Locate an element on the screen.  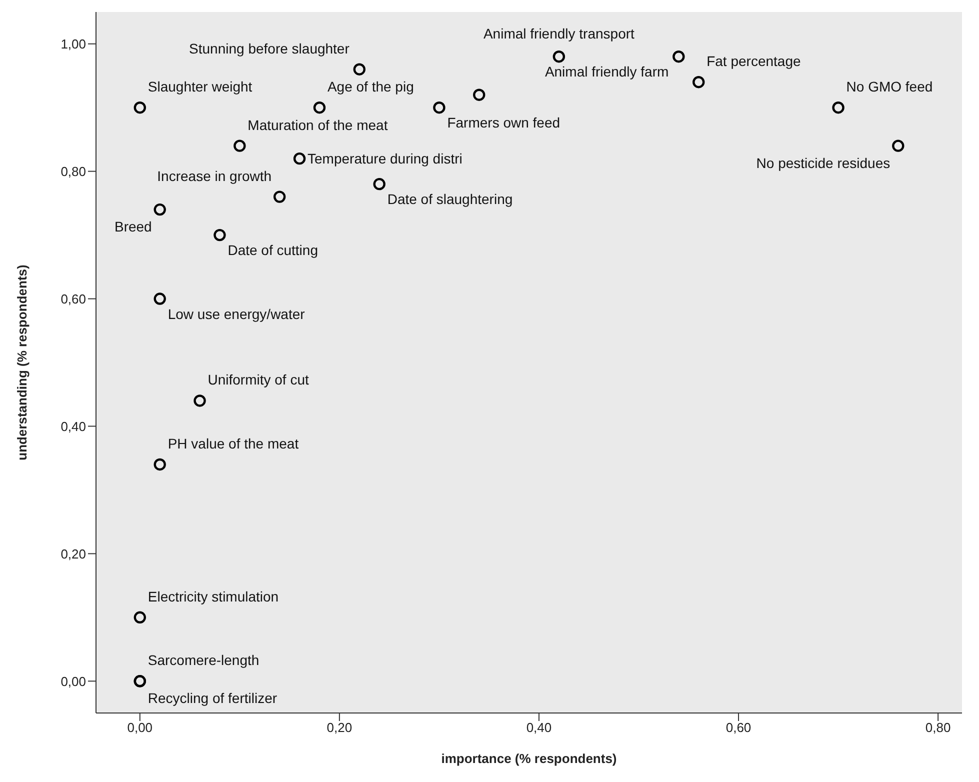
data-label: Farmers own feed is located at coordinates (503, 122).